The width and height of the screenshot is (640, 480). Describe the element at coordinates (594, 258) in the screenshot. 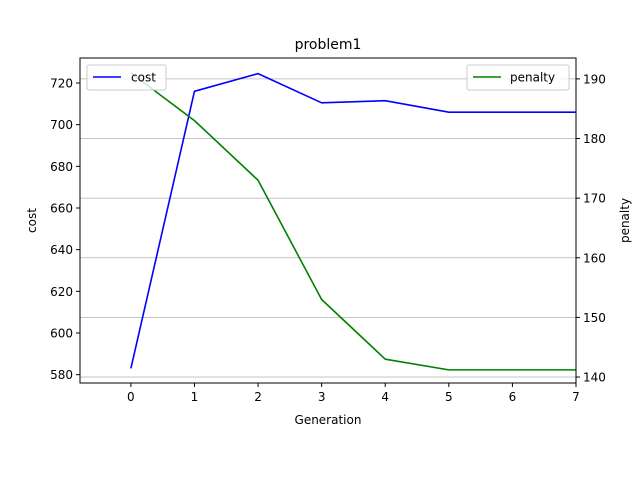

I see `right-y-tick-label: 160` at that location.